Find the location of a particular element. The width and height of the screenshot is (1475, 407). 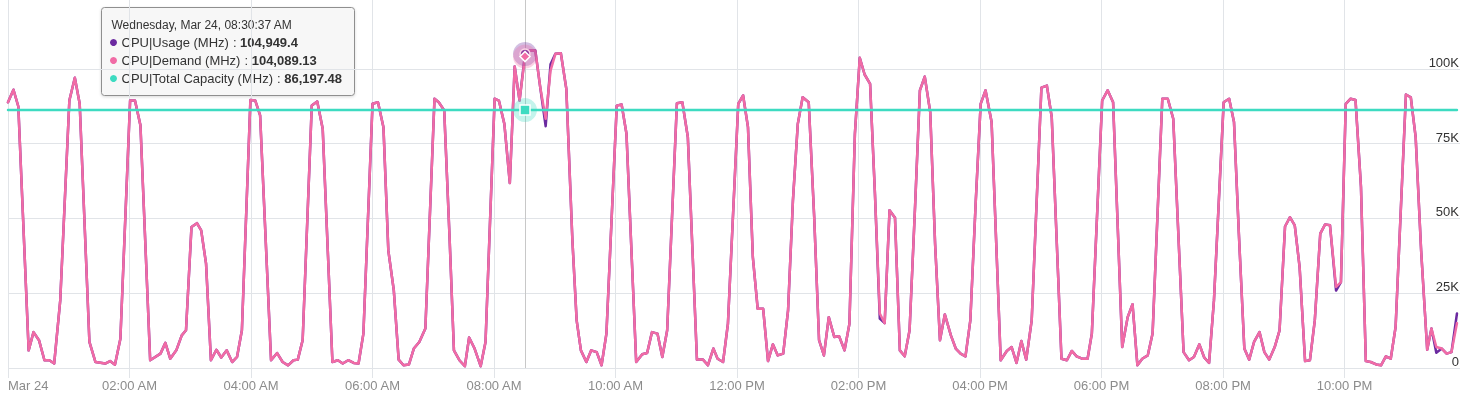

x-tick-label: Mar 24 is located at coordinates (28, 385).